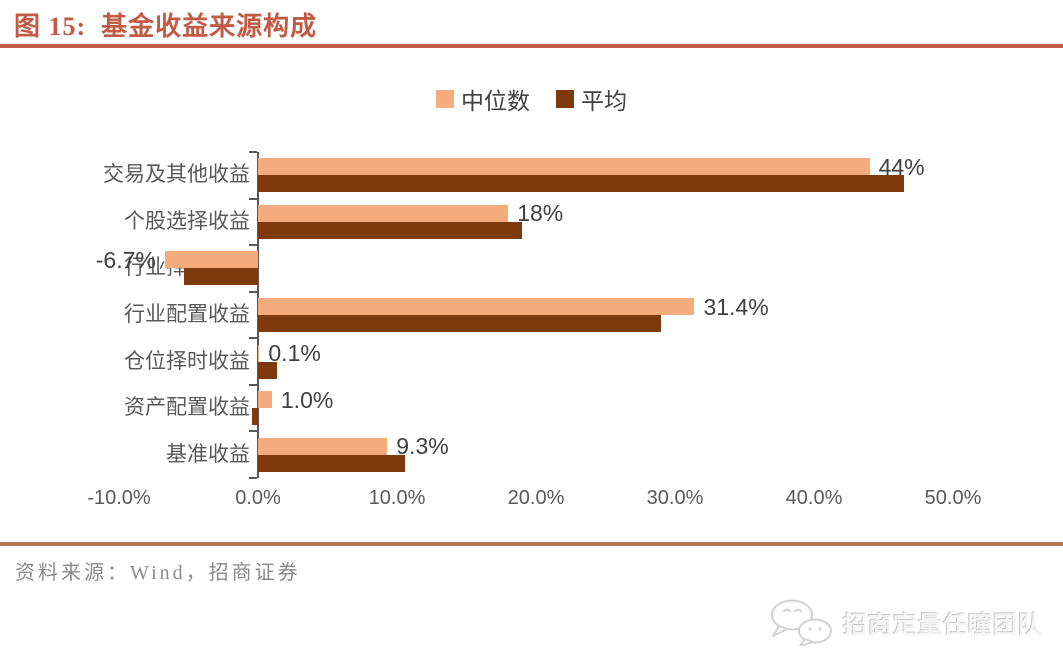 The height and width of the screenshot is (650, 1063). Describe the element at coordinates (536, 498) in the screenshot. I see `x-axis-tick-label: 20.0%` at that location.